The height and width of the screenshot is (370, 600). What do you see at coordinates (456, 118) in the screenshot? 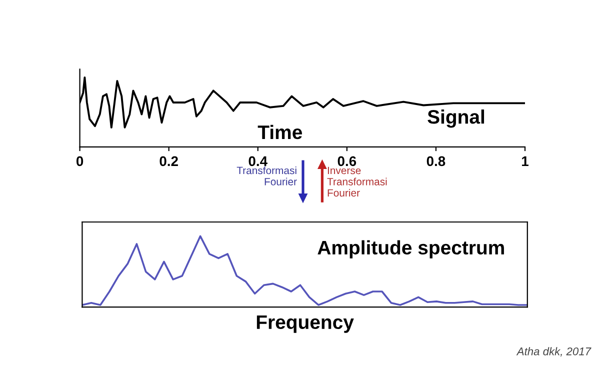
I see `annotation: Signal` at bounding box center [456, 118].